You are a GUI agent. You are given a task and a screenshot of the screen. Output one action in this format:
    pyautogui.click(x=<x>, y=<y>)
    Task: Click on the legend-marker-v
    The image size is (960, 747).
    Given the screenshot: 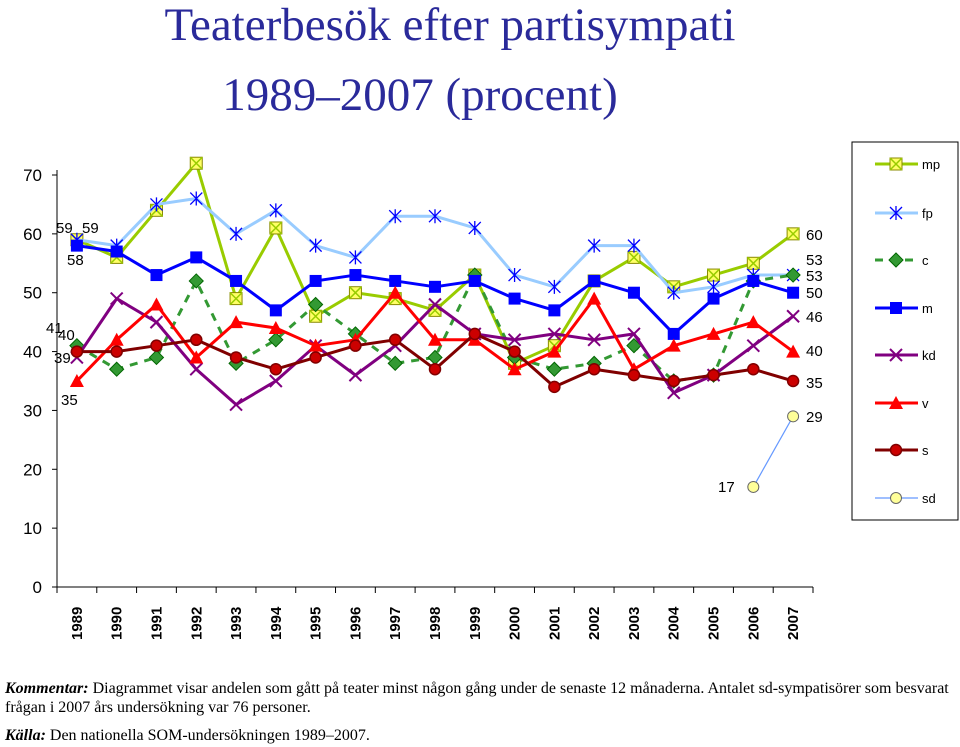 What is the action you would take?
    pyautogui.click(x=896, y=402)
    